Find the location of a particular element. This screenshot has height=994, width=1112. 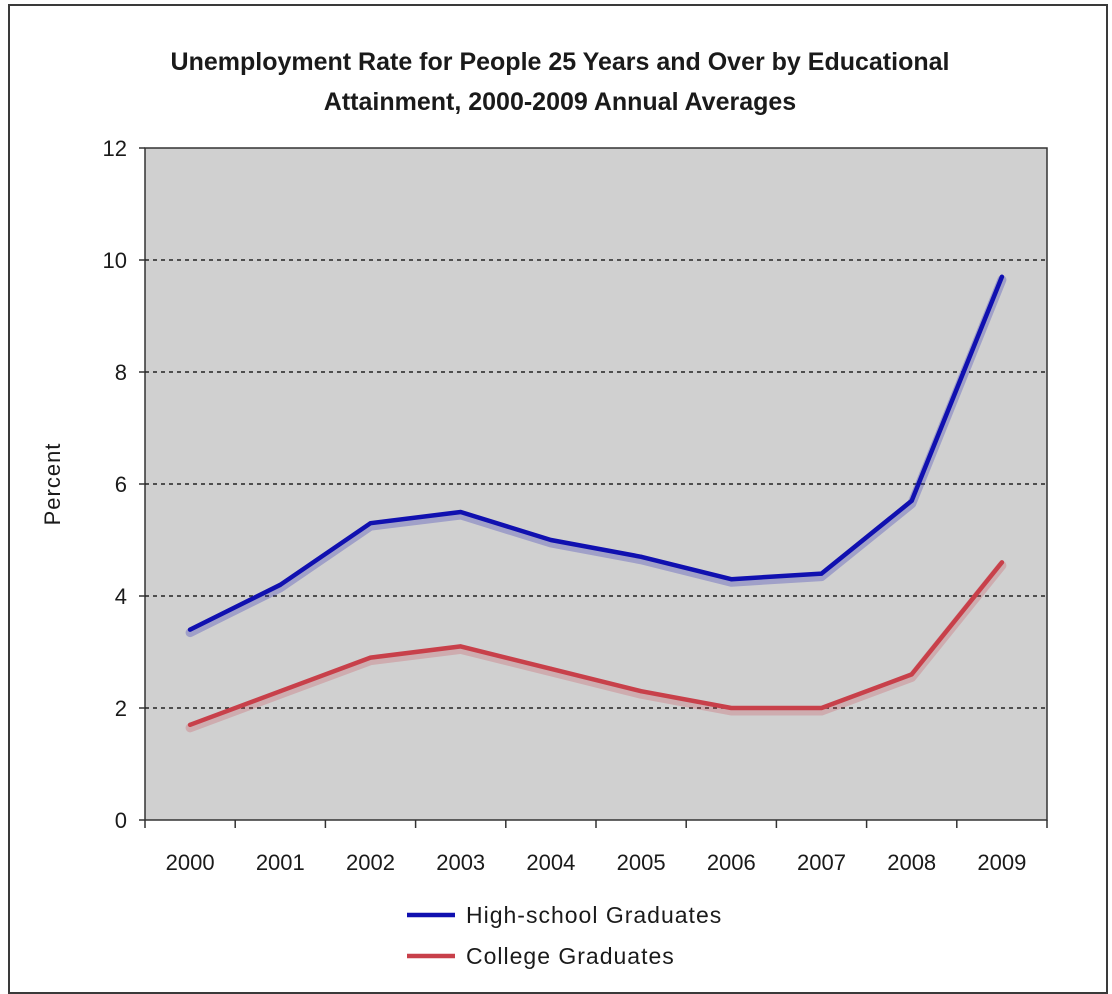

x-tick-label: 2006 is located at coordinates (731, 862).